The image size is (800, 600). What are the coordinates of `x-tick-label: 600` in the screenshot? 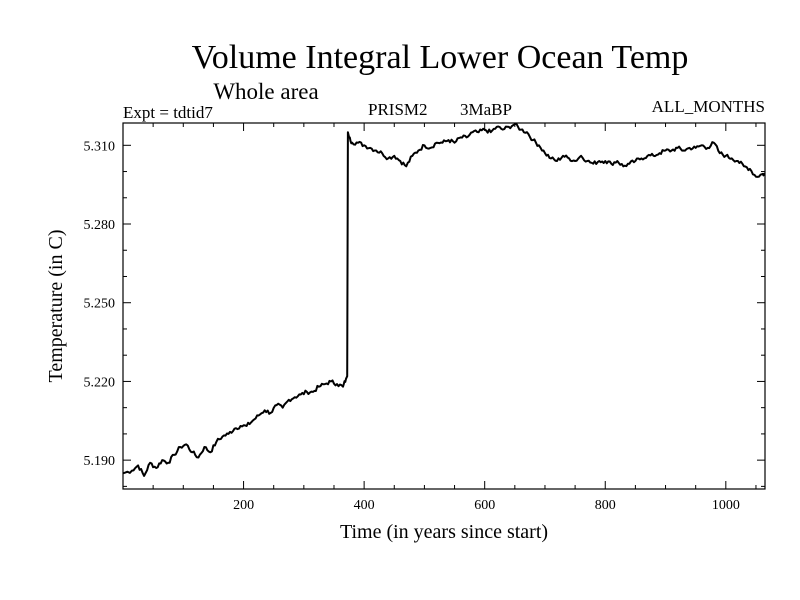 It's located at (484, 505).